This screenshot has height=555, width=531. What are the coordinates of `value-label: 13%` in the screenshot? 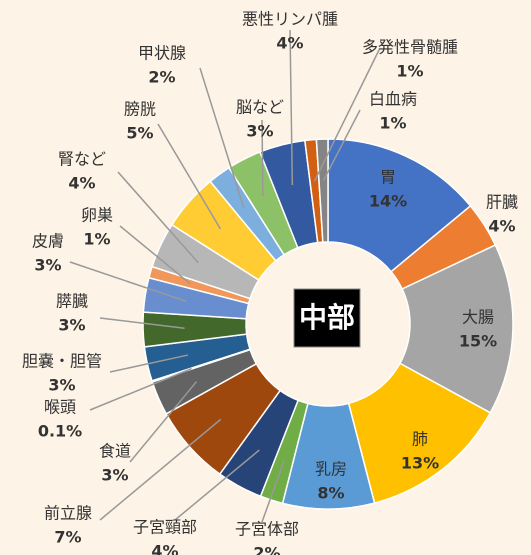 It's located at (420, 463).